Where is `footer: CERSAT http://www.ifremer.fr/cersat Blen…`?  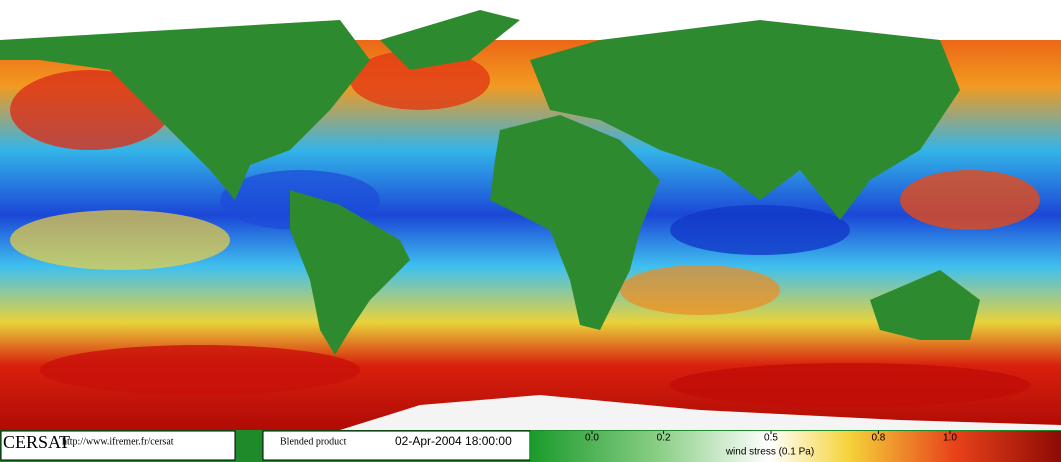 footer: CERSAT http://www.ifremer.fr/cersat Blen… is located at coordinates (530, 446).